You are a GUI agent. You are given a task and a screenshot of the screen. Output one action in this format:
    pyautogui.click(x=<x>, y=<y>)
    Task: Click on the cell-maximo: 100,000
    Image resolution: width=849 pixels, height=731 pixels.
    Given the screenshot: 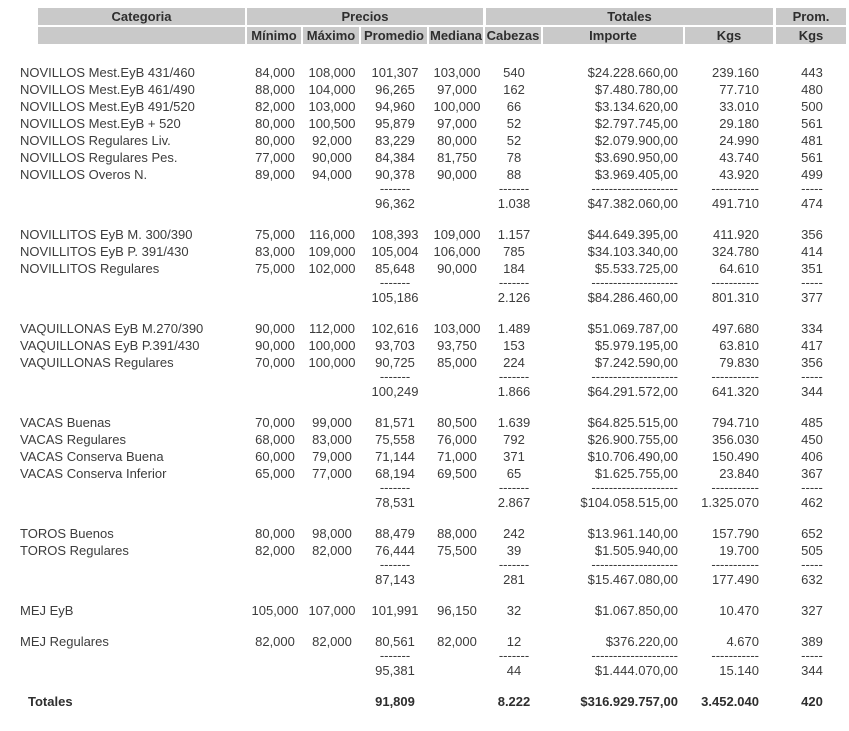 What is the action you would take?
    pyautogui.click(x=332, y=362)
    